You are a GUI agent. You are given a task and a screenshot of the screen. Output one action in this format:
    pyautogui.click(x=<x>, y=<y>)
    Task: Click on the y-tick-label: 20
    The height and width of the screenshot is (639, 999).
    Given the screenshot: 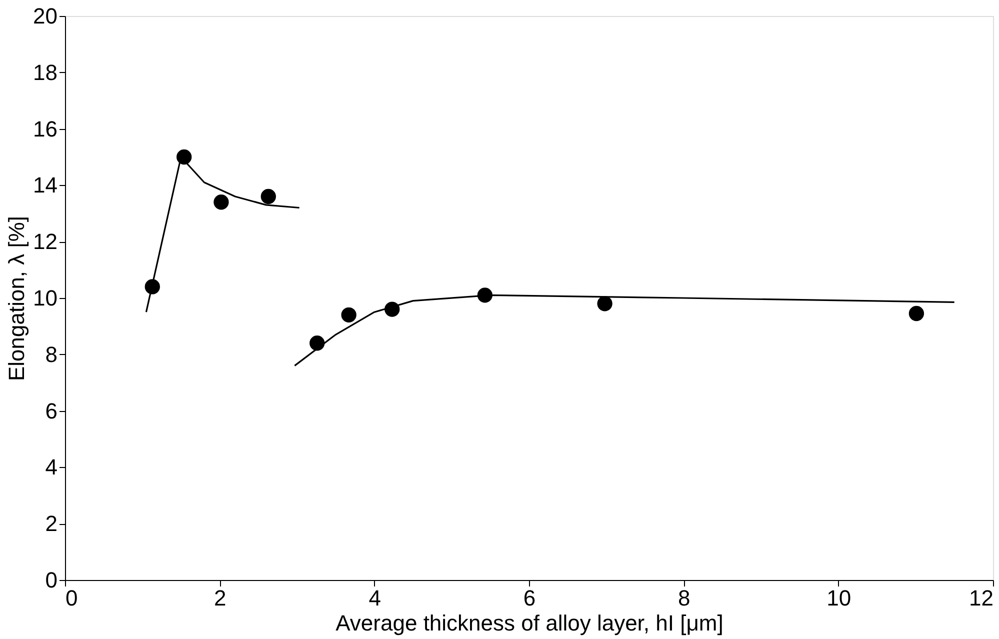 What is the action you would take?
    pyautogui.click(x=45, y=16)
    